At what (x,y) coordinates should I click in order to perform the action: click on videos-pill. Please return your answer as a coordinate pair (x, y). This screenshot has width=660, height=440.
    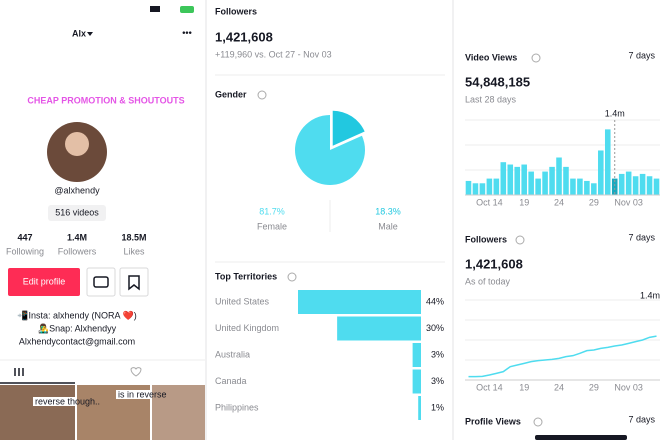
    Looking at the image, I should click on (77, 213).